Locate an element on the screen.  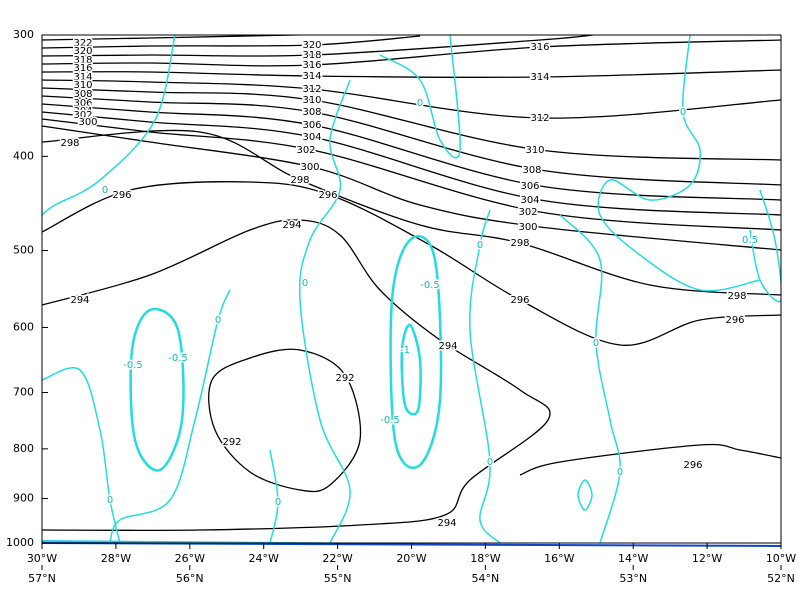
x2-tick-label: 54°N is located at coordinates (486, 578).